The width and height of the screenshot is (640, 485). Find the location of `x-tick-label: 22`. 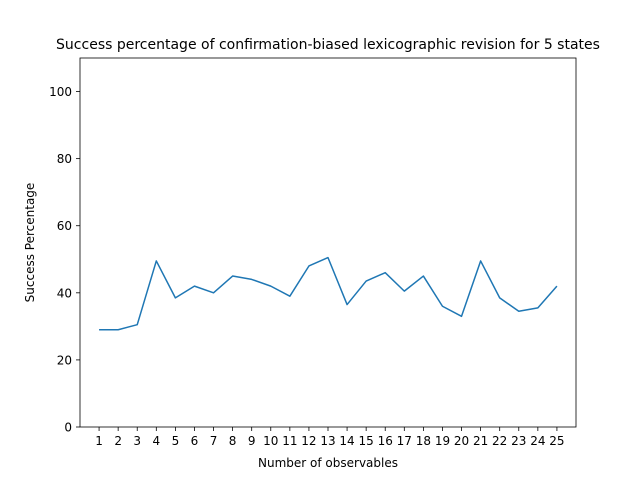

x-tick-label: 22 is located at coordinates (499, 441).